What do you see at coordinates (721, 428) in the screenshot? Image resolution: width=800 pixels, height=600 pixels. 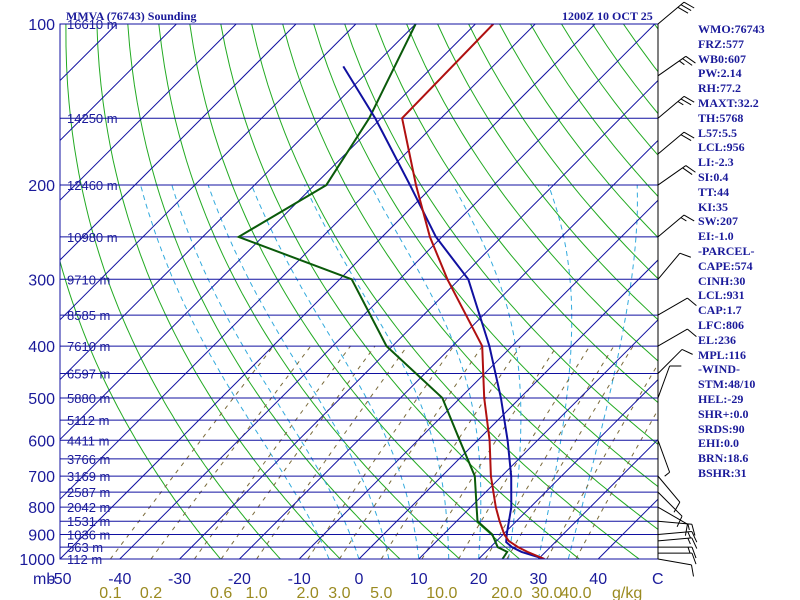 I see `index-item: SRDS:90` at bounding box center [721, 428].